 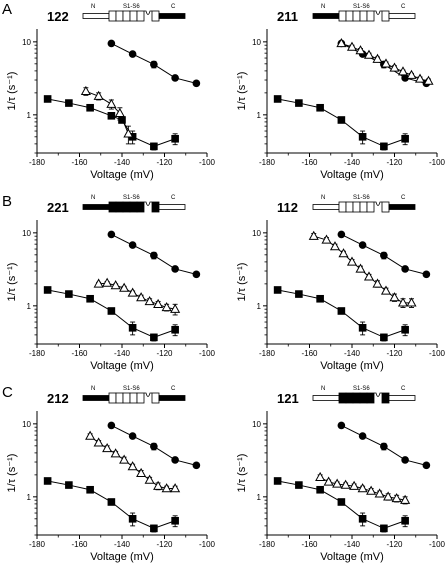 What do you see at coordinates (7, 9) in the screenshot?
I see `panel-letter-a: A` at bounding box center [7, 9].